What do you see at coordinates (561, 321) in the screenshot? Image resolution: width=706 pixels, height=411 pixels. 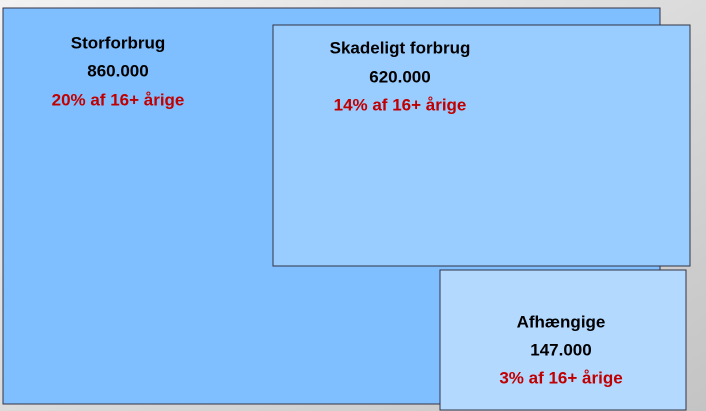 I see `label: Afhængige` at bounding box center [561, 321].